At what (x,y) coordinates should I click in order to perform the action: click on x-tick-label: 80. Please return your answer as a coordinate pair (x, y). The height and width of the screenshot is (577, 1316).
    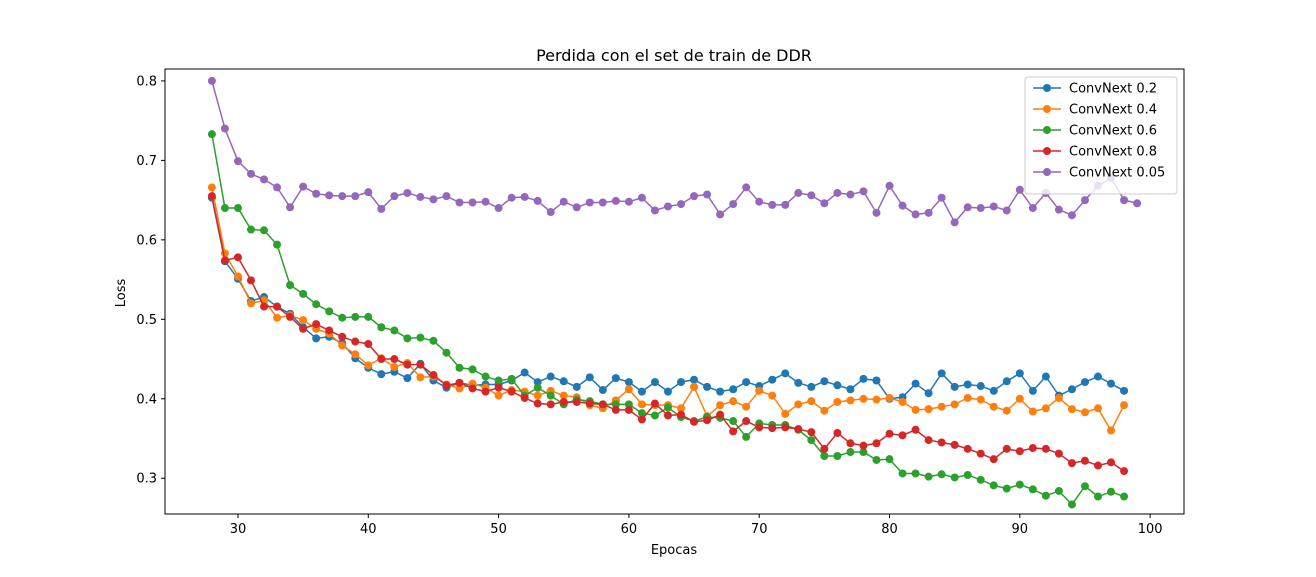
    Looking at the image, I should click on (889, 529).